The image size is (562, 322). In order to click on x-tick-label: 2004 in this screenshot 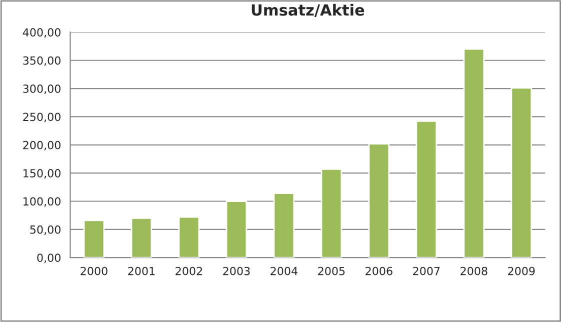, I will do `click(284, 271)`.